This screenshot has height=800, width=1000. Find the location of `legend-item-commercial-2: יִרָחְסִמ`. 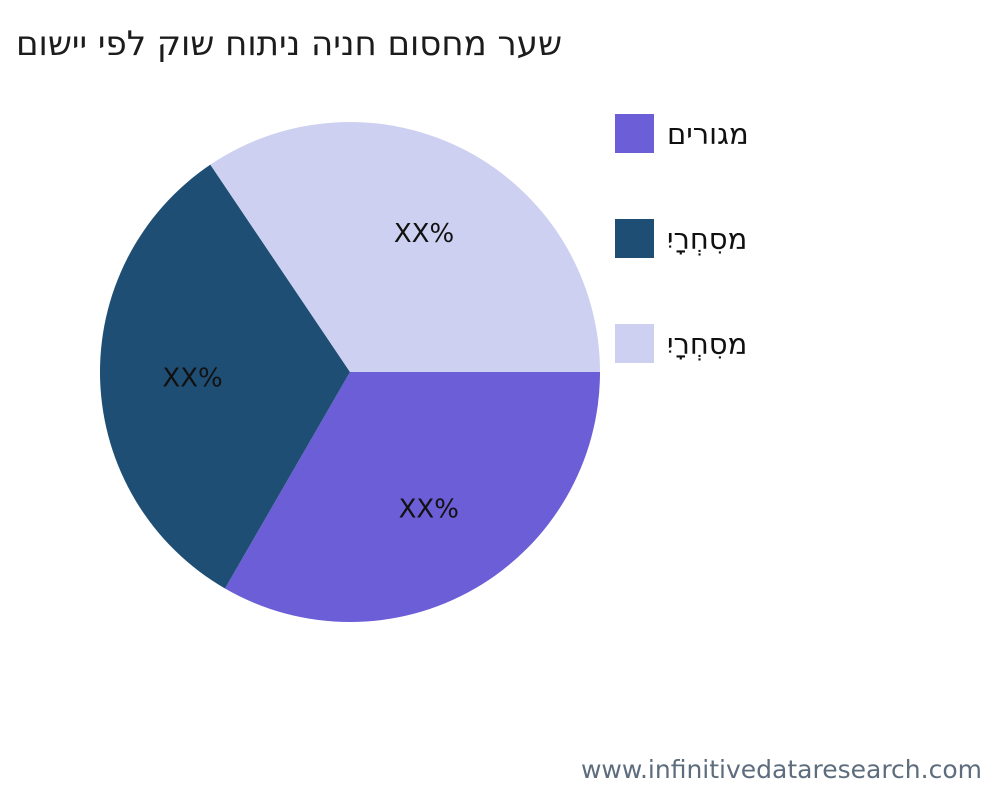

legend-item-commercial-2: יִרָחְסִמ is located at coordinates (682, 343).